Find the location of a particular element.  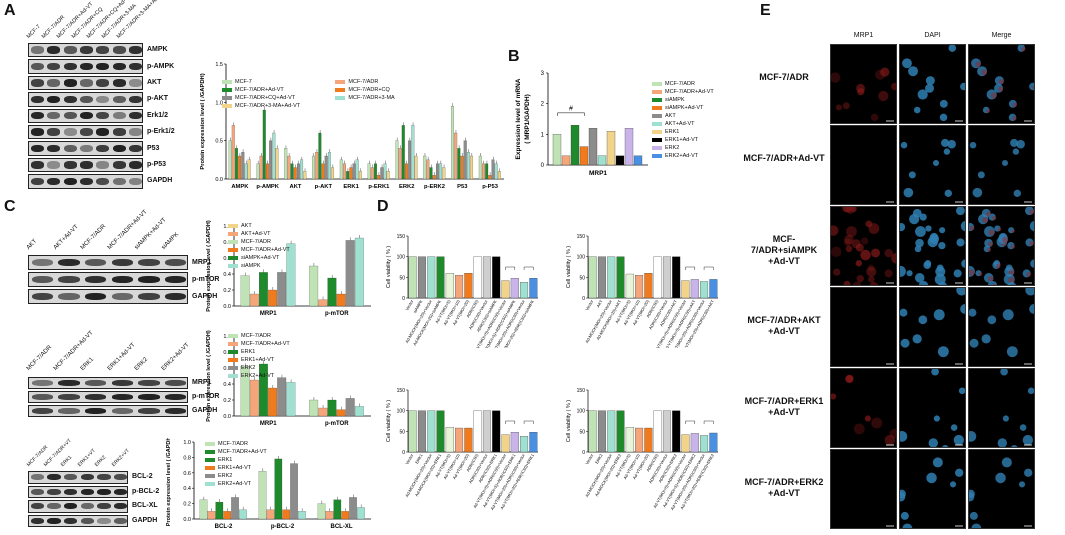

x-tick-label: p-ERK1 is located at coordinates (379, 187).